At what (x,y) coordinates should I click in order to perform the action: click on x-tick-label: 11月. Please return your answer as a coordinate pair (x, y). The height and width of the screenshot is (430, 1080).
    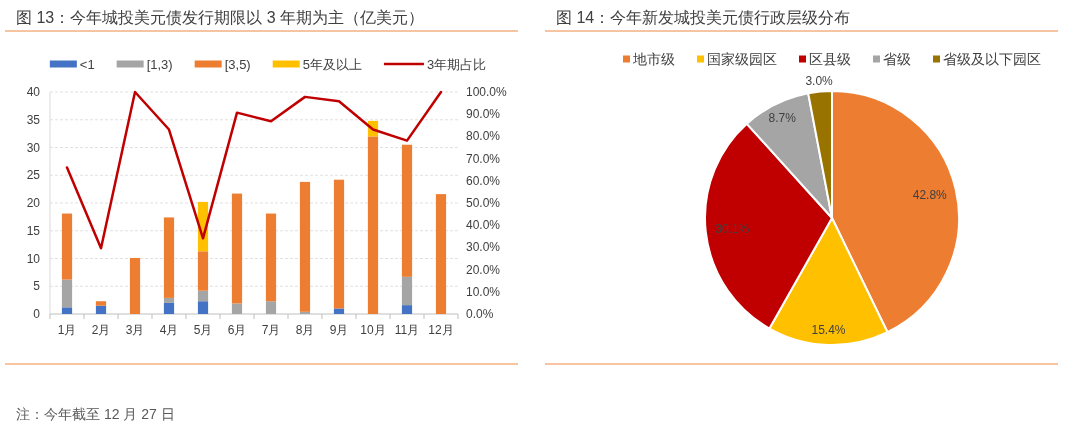
    Looking at the image, I should click on (407, 330).